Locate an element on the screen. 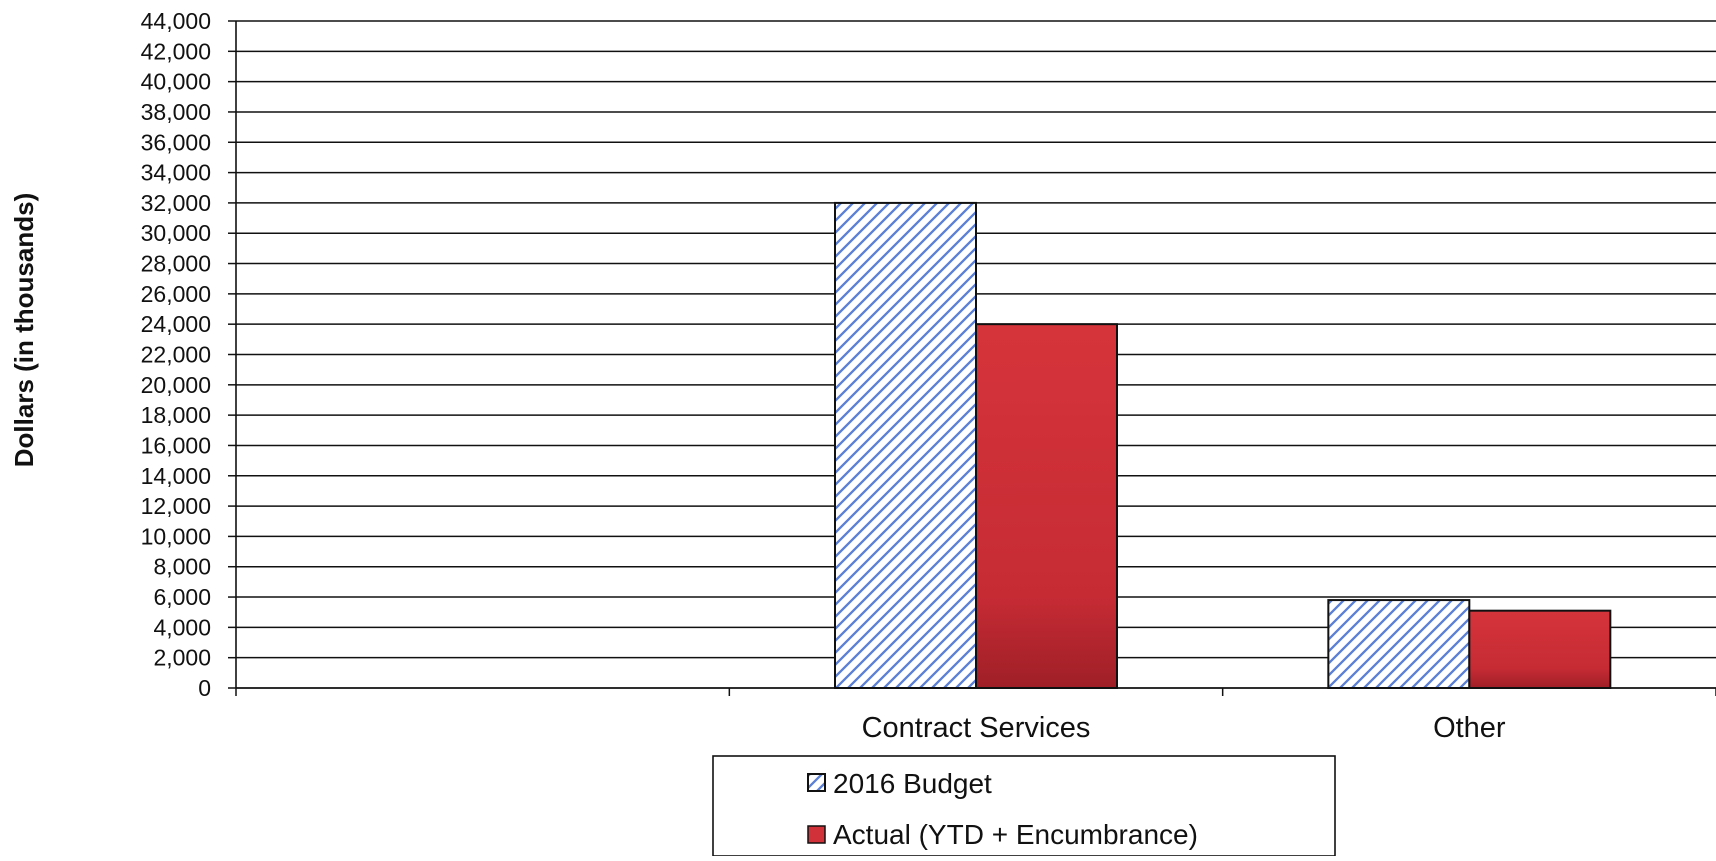  y-tick-label: 0 is located at coordinates (204, 688).